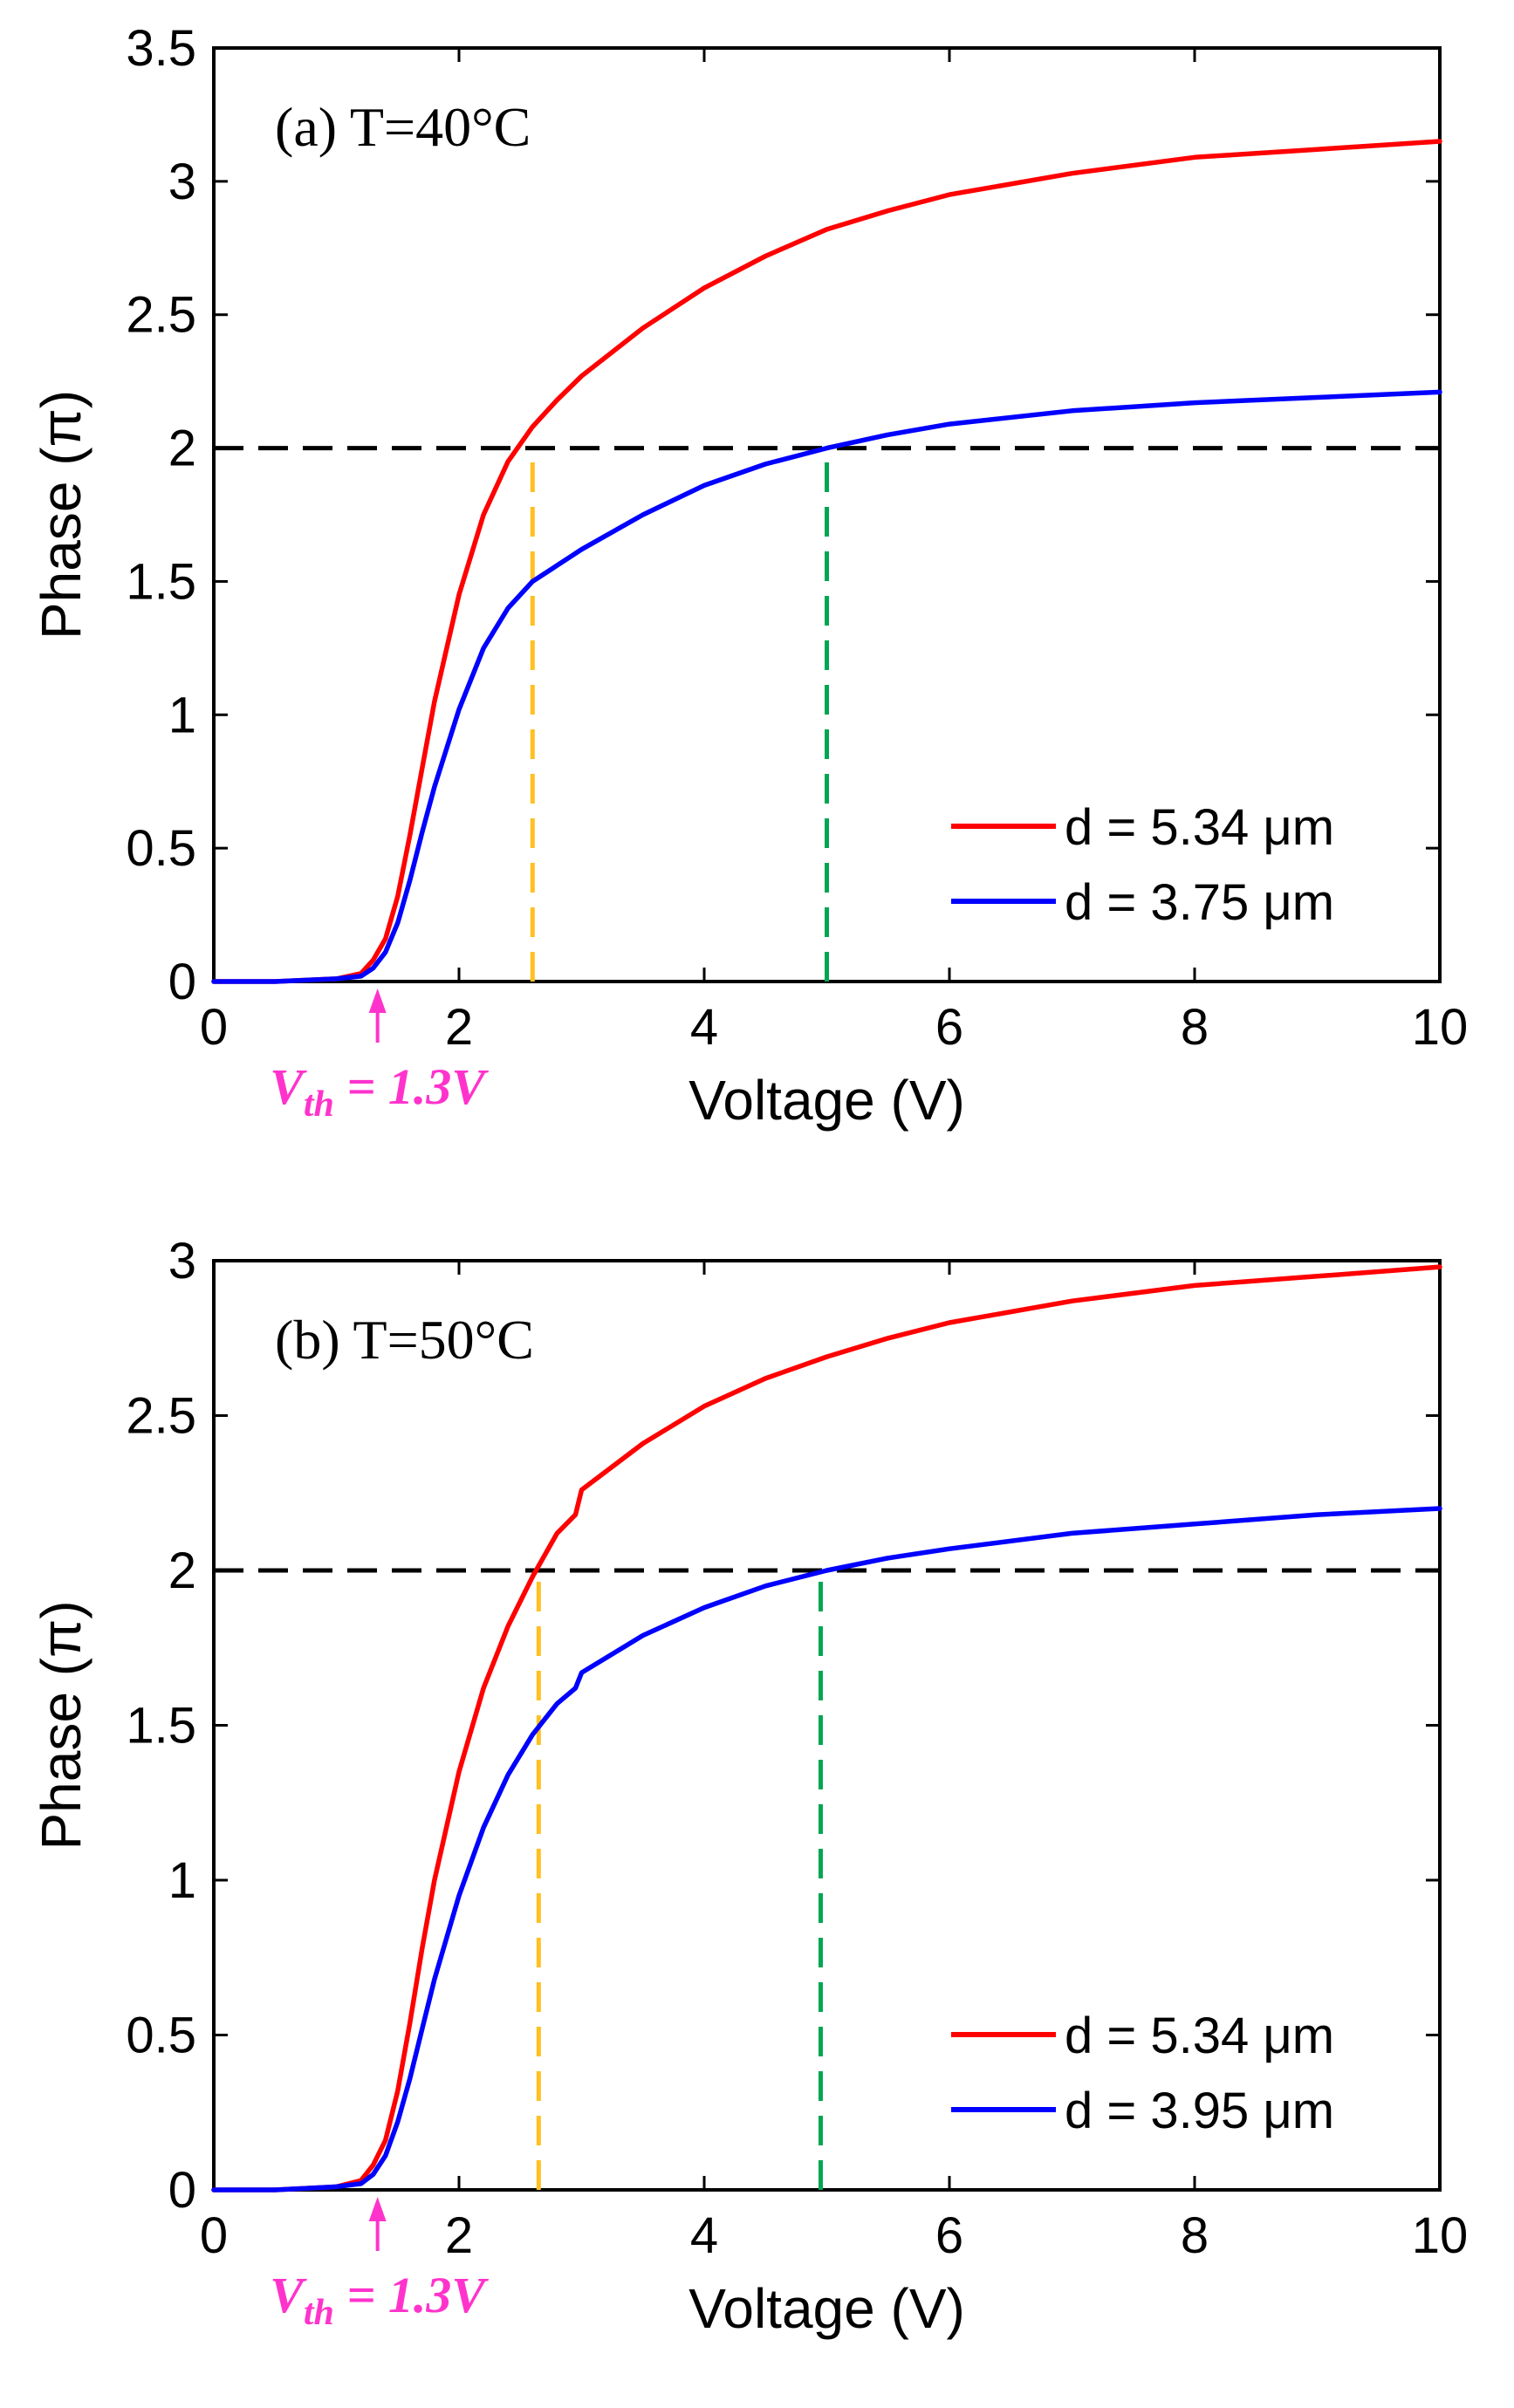 The height and width of the screenshot is (2408, 1514). Describe the element at coordinates (182, 1571) in the screenshot. I see `panel-b-y-tick-label: 2` at that location.